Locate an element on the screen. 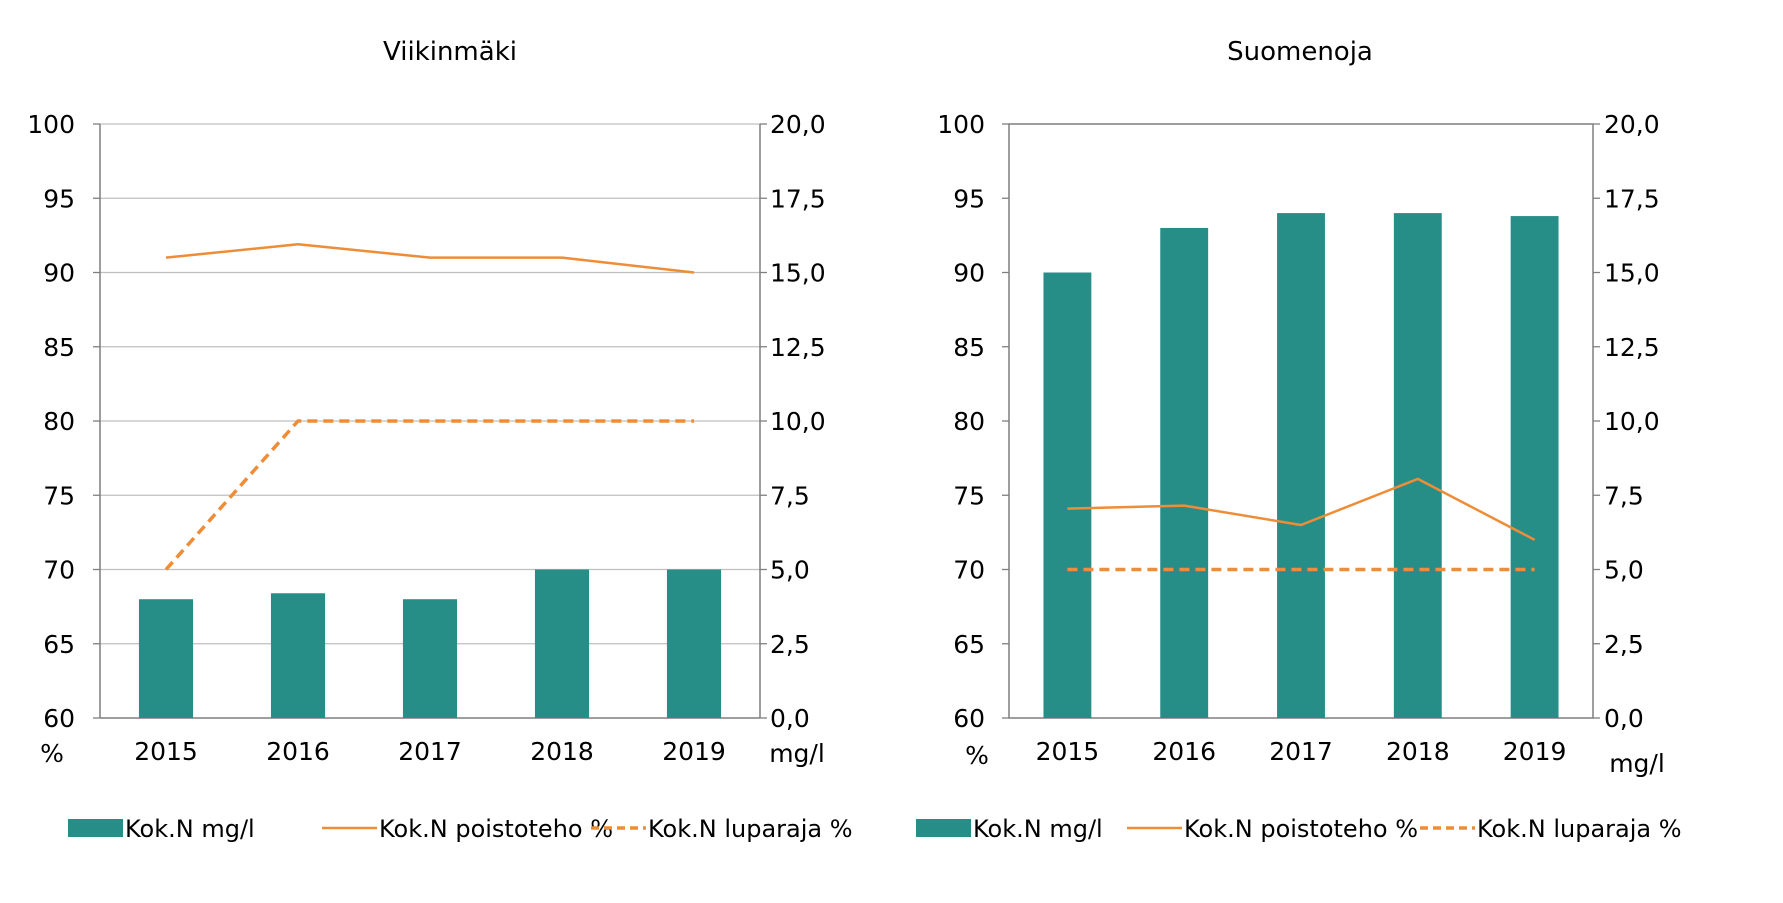 This screenshot has width=1783, height=903. dashed-line-series is located at coordinates (429, 495).